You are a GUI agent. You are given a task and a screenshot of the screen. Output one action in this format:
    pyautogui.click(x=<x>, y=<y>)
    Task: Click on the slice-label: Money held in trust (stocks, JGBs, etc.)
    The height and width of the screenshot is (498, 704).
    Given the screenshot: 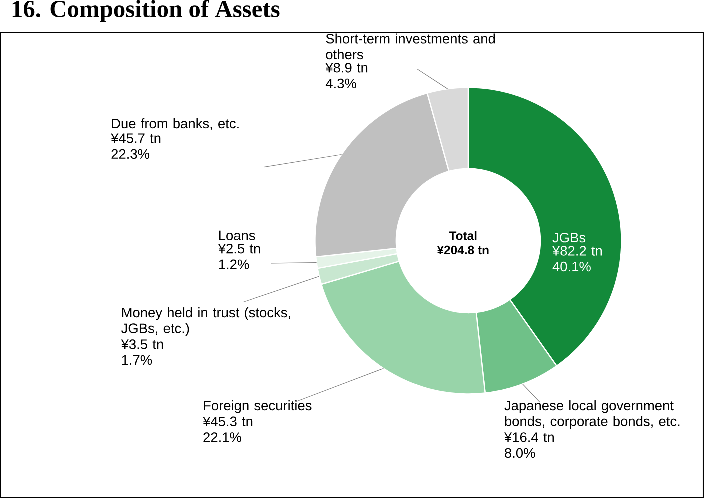 What is the action you would take?
    pyautogui.click(x=205, y=321)
    